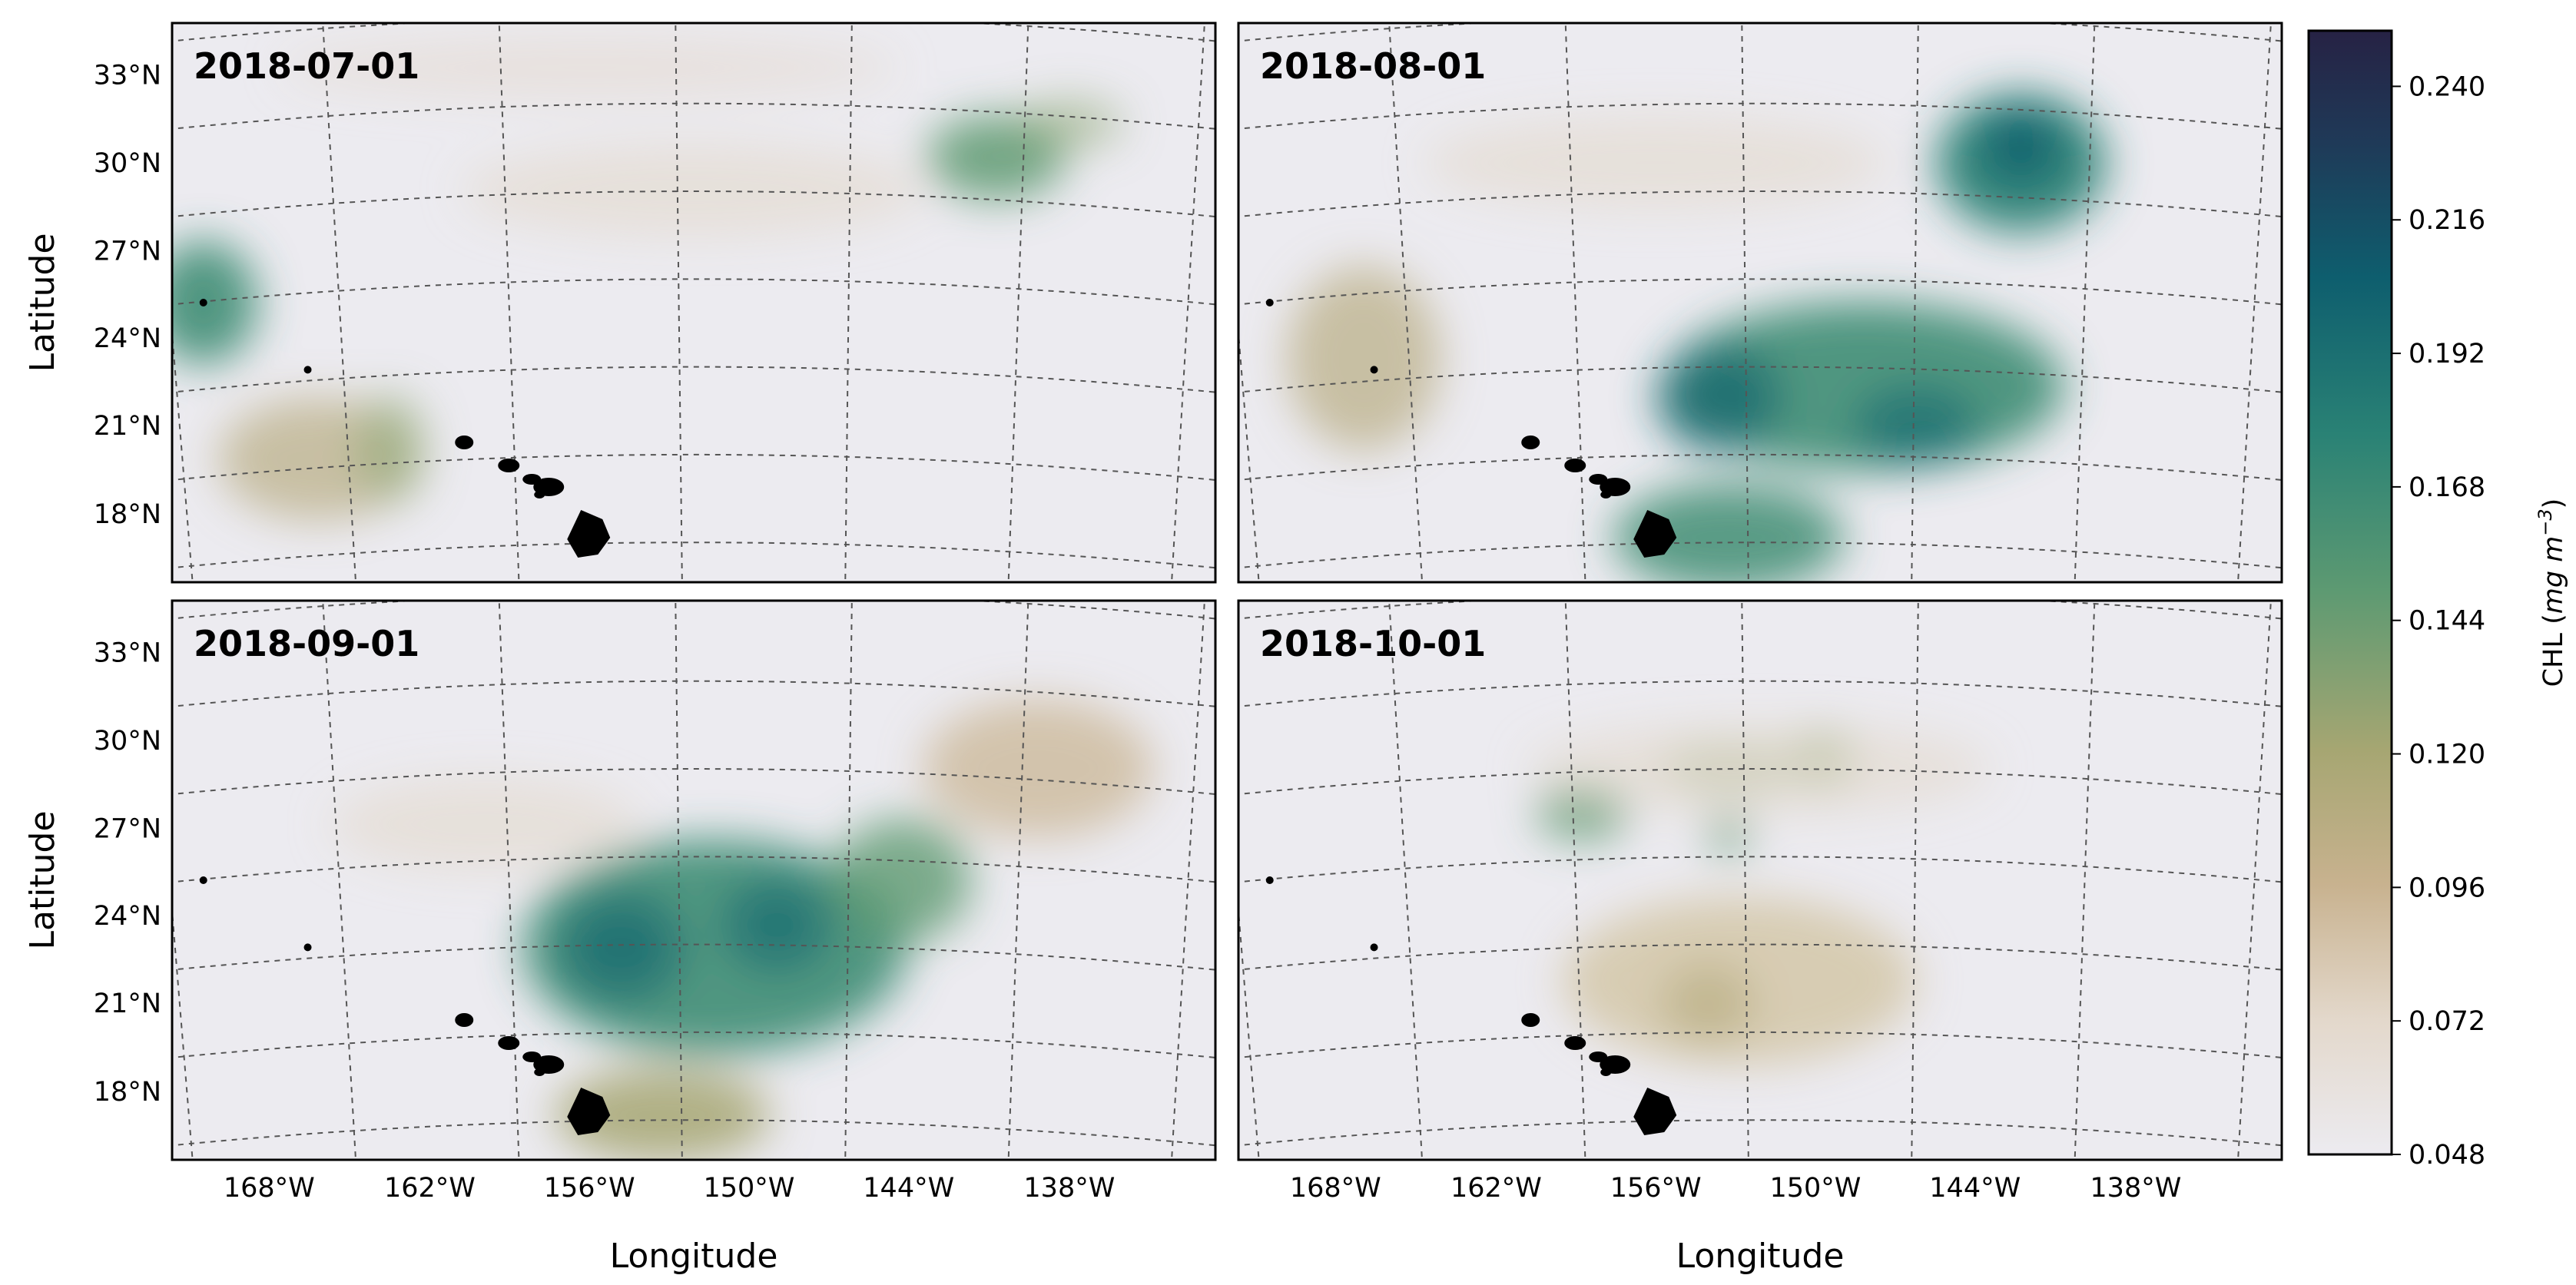  Describe the element at coordinates (306, 66) in the screenshot. I see `panel-date-label: 2018-07-01` at that location.